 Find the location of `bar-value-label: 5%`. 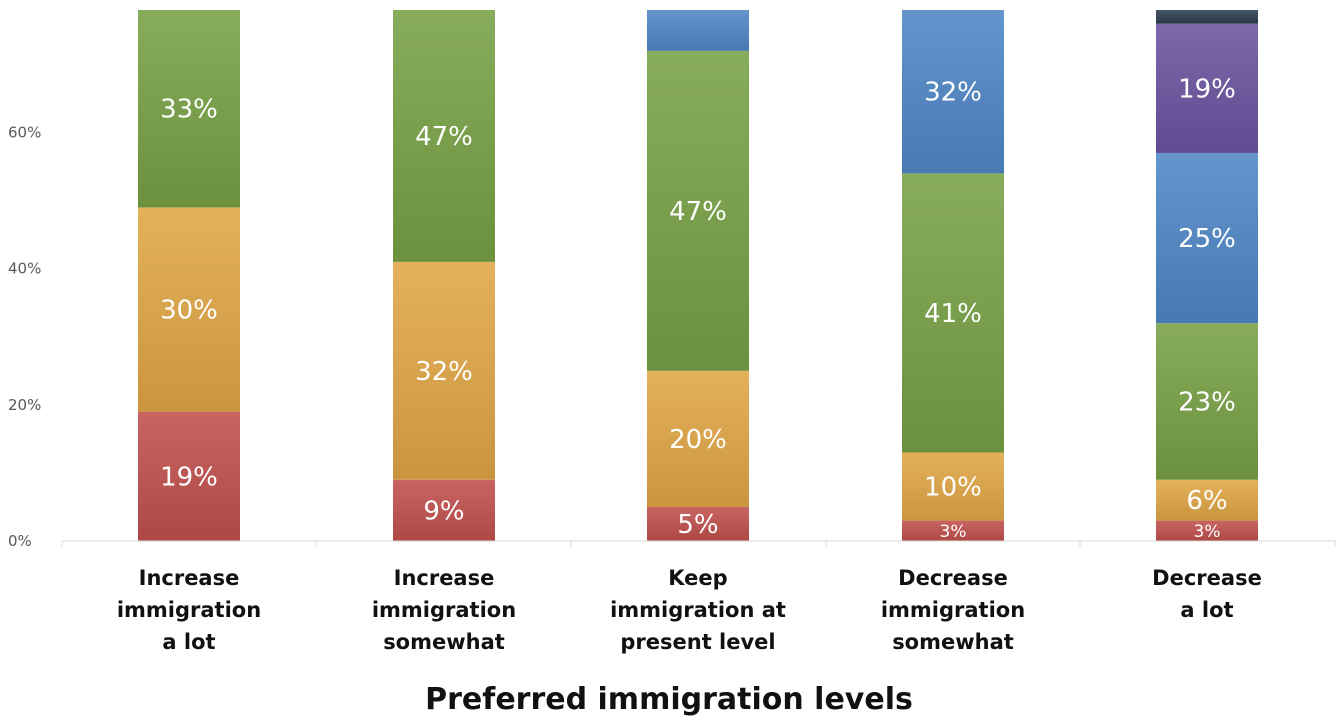

bar-value-label: 5% is located at coordinates (697, 525).